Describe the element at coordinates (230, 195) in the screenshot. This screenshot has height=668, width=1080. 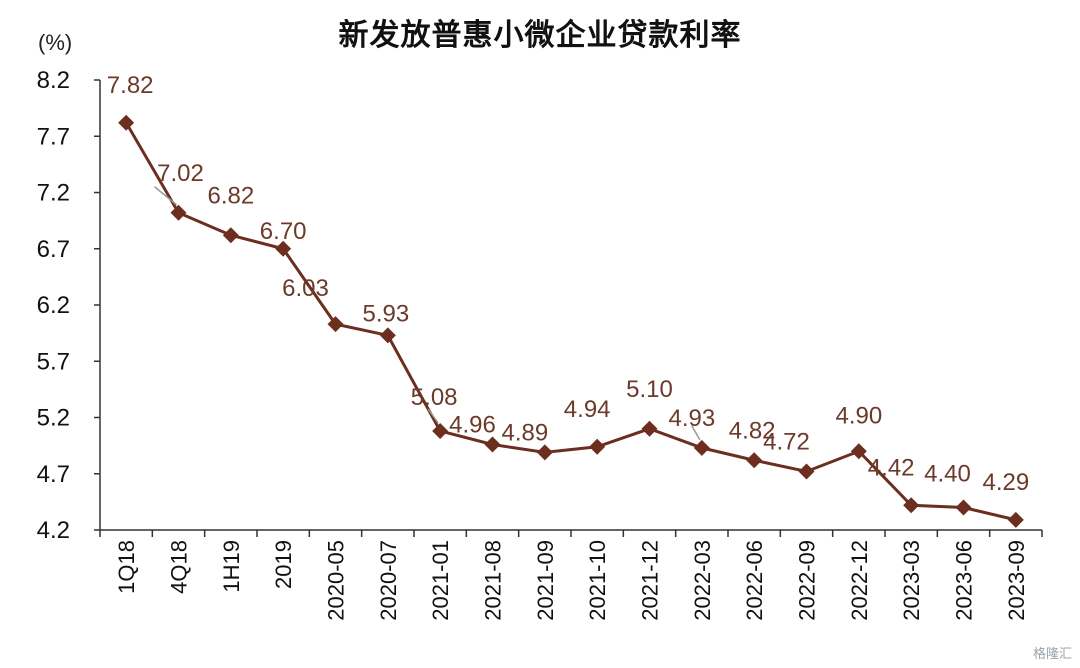
I see `data-label: 6.82` at that location.